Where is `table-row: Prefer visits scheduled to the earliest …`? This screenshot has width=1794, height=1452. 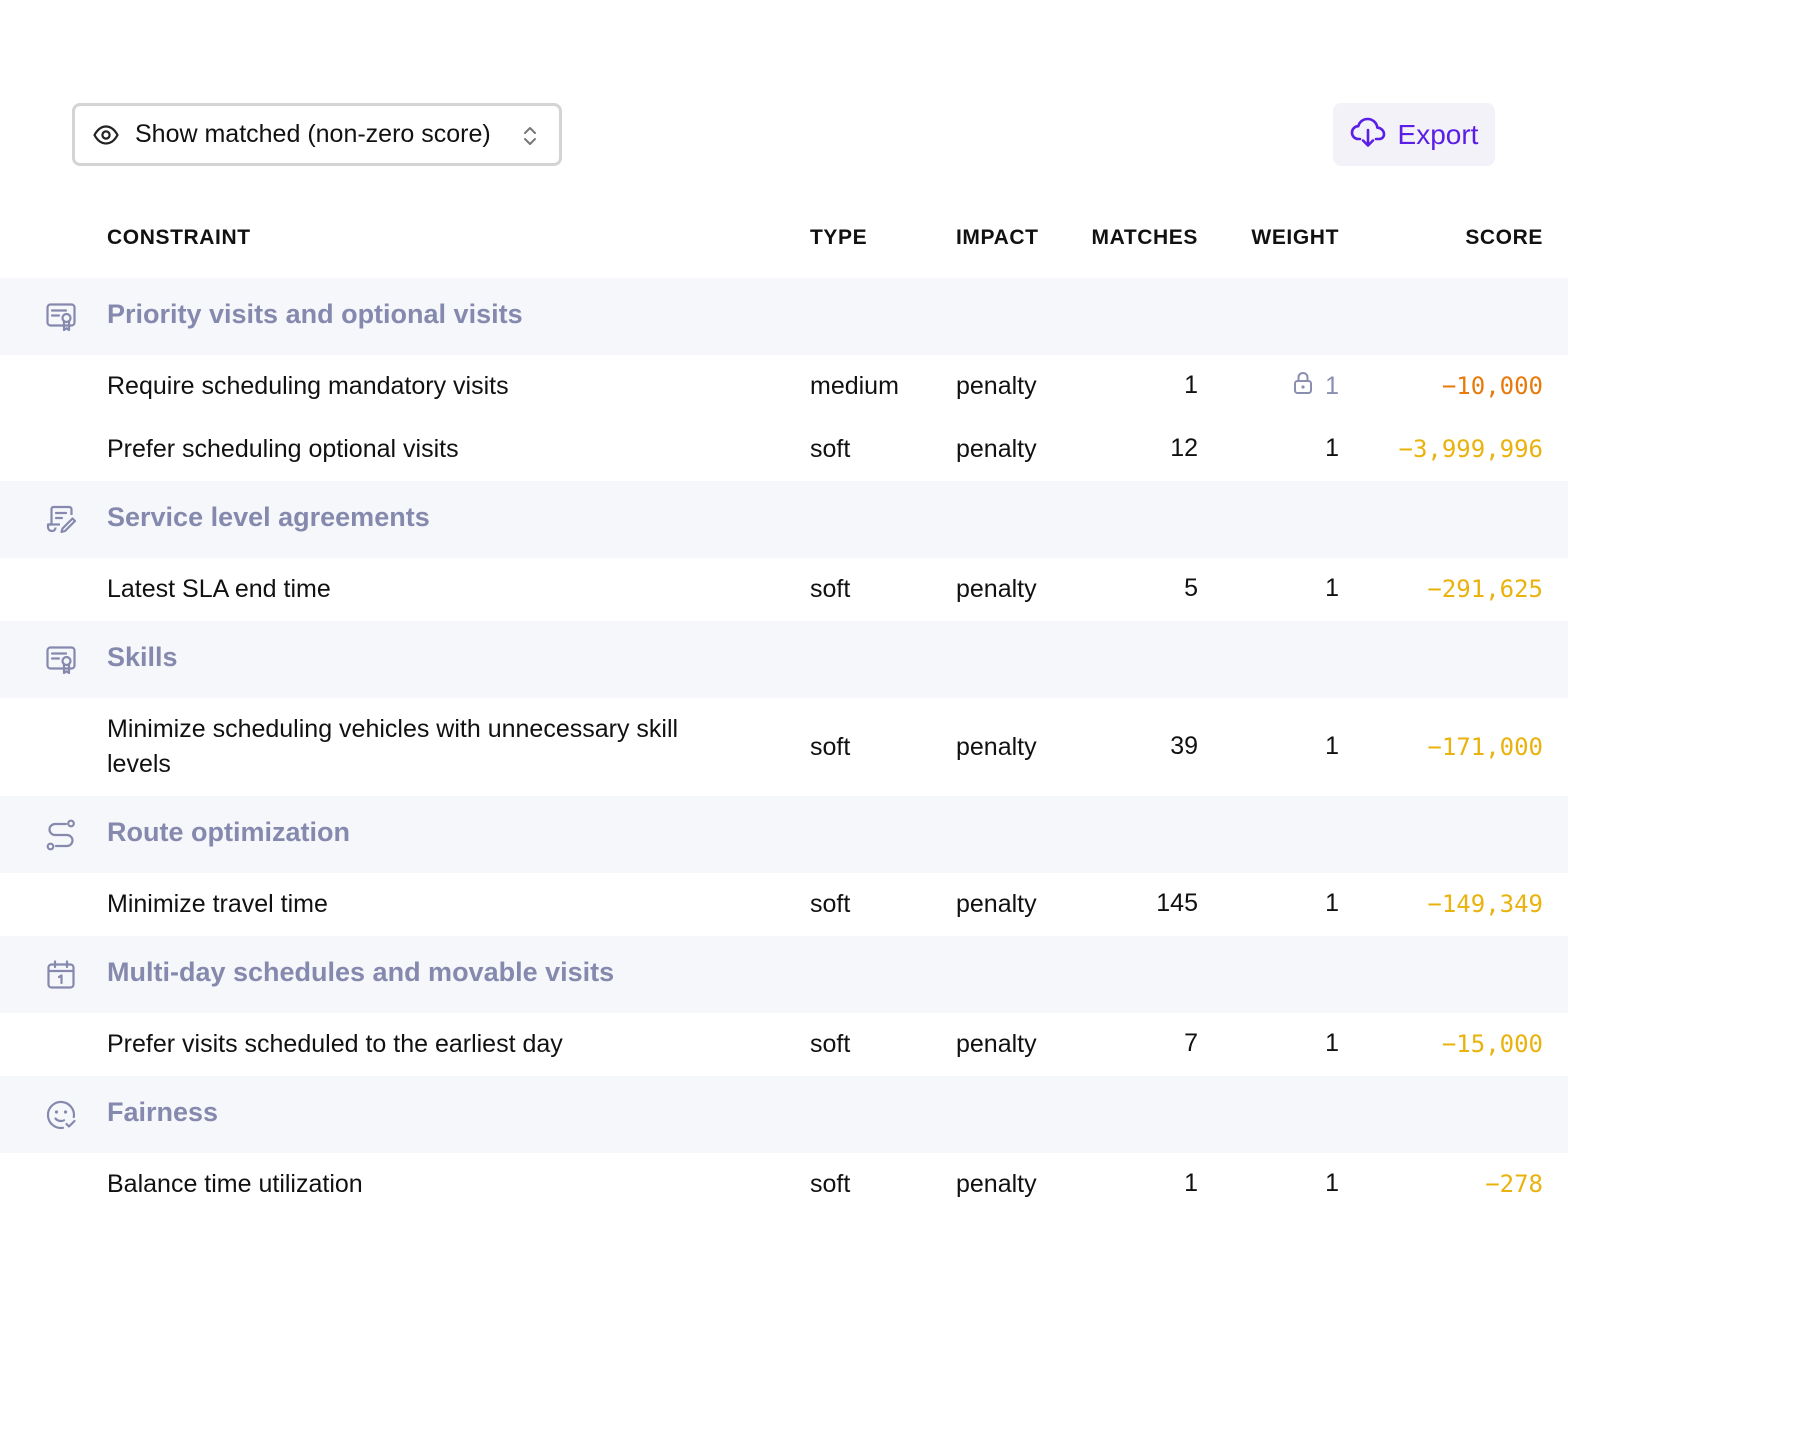 table-row: Prefer visits scheduled to the earliest … is located at coordinates (784, 1044).